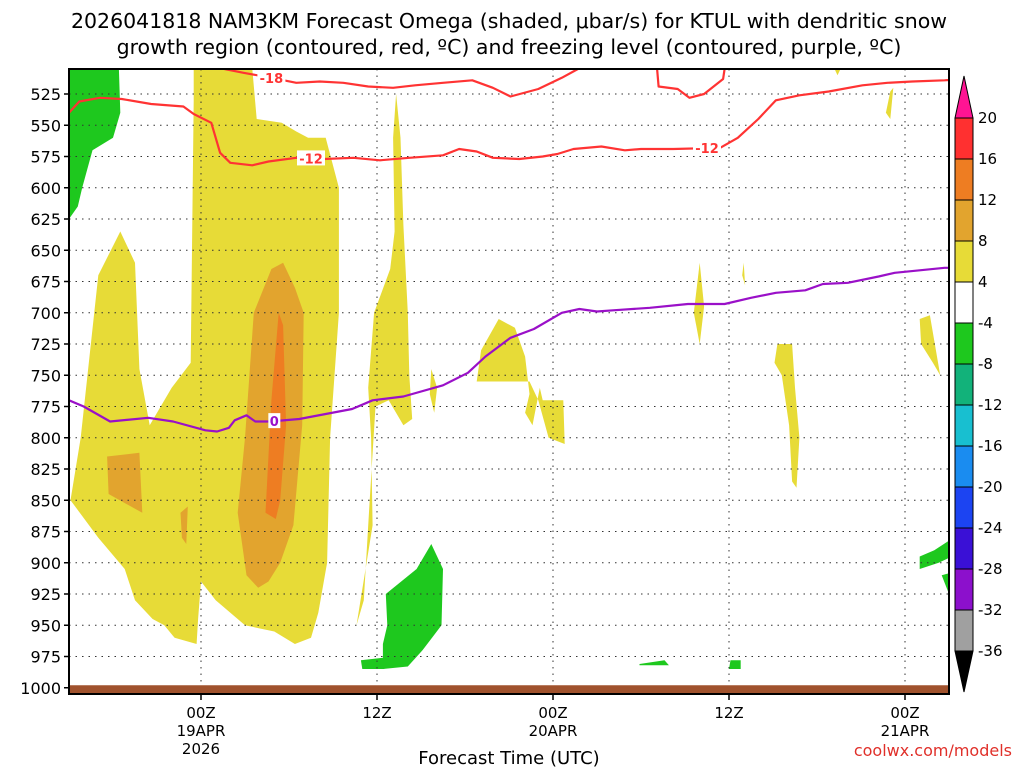 The width and height of the screenshot is (1024, 768). I want to click on y-tick-label: 925, so click(45, 594).